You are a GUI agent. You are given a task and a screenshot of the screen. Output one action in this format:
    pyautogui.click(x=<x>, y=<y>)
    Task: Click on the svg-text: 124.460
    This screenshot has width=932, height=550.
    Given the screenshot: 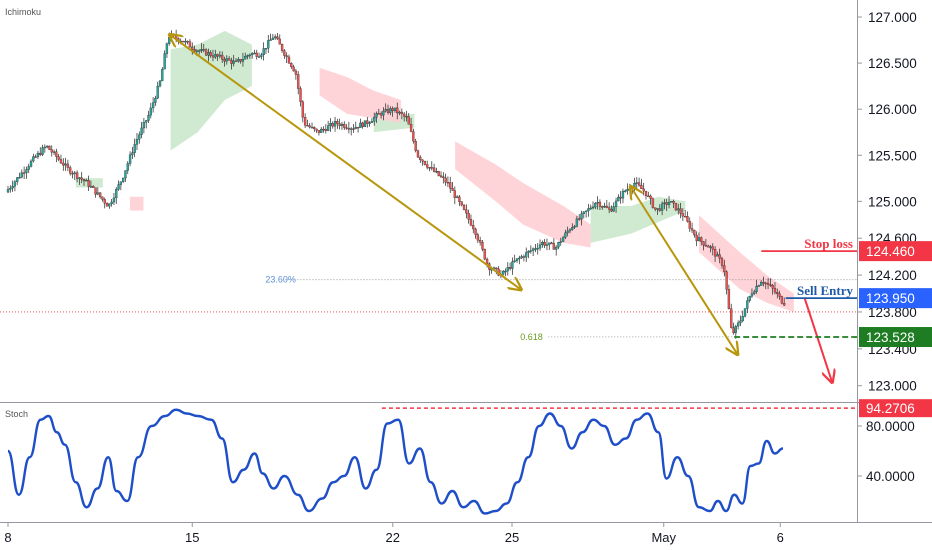 What is the action you would take?
    pyautogui.click(x=890, y=251)
    